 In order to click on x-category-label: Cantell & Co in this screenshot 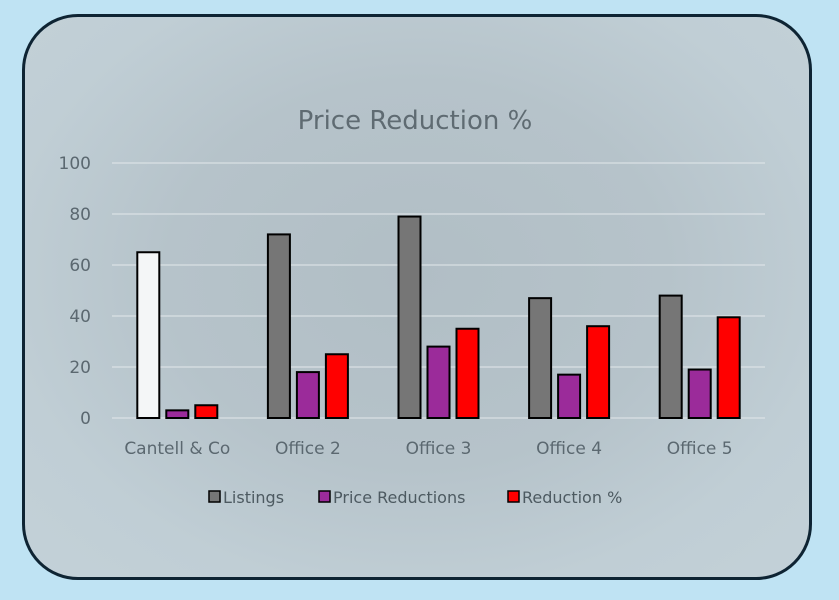, I will do `click(177, 449)`.